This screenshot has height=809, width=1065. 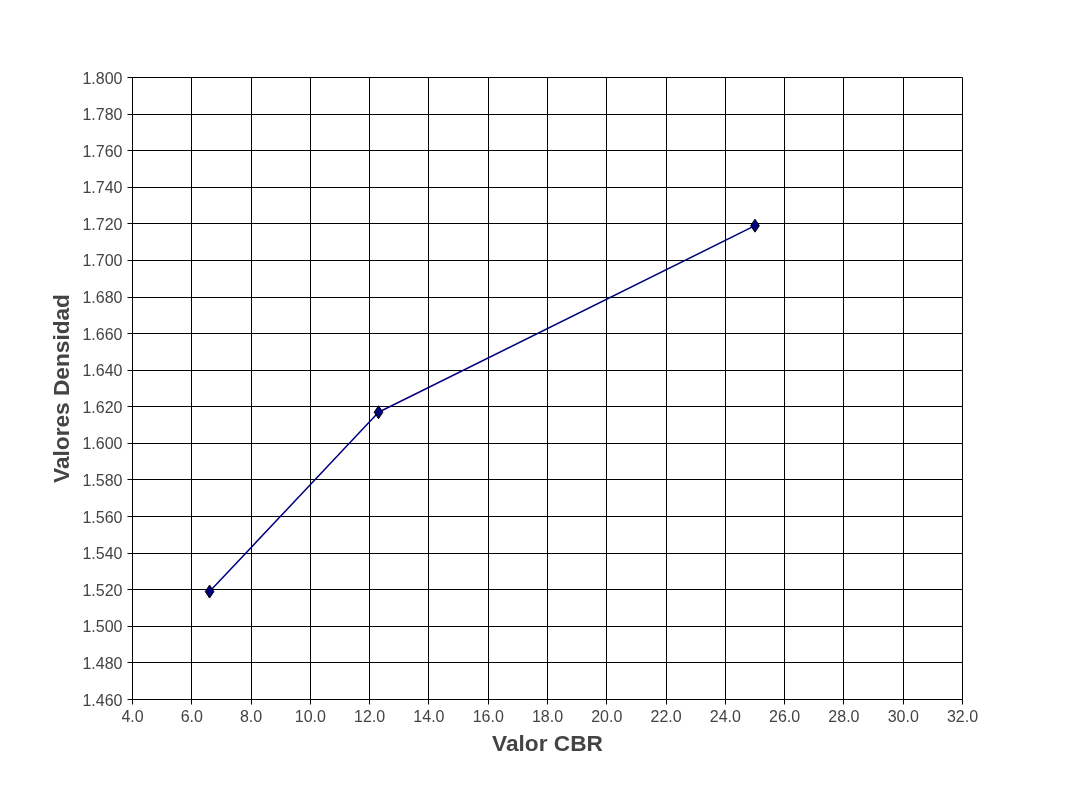 What do you see at coordinates (102, 115) in the screenshot?
I see `y-tick-label: 1.780` at bounding box center [102, 115].